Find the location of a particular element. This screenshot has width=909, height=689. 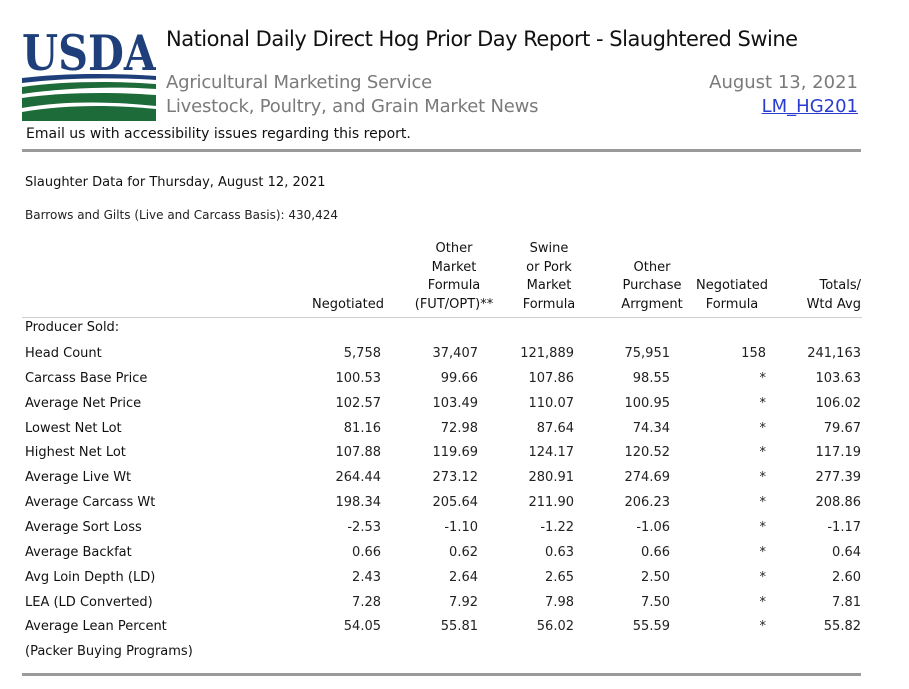

row-label: Avg Loin Depth (LD) is located at coordinates (90, 577).